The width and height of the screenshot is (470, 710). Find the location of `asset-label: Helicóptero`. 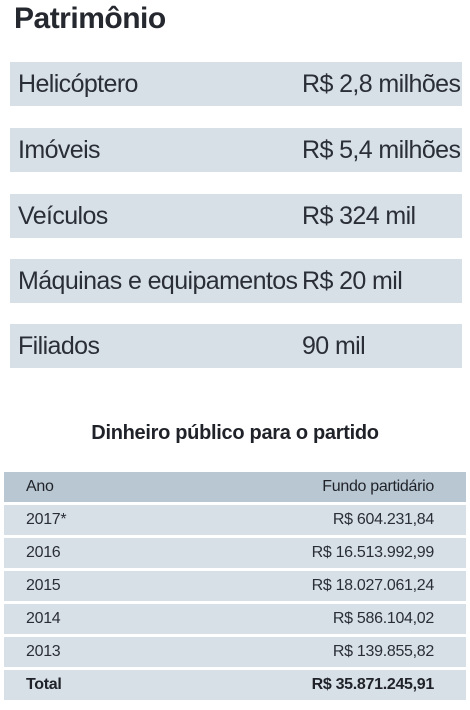

asset-label: Helicóptero is located at coordinates (78, 84).